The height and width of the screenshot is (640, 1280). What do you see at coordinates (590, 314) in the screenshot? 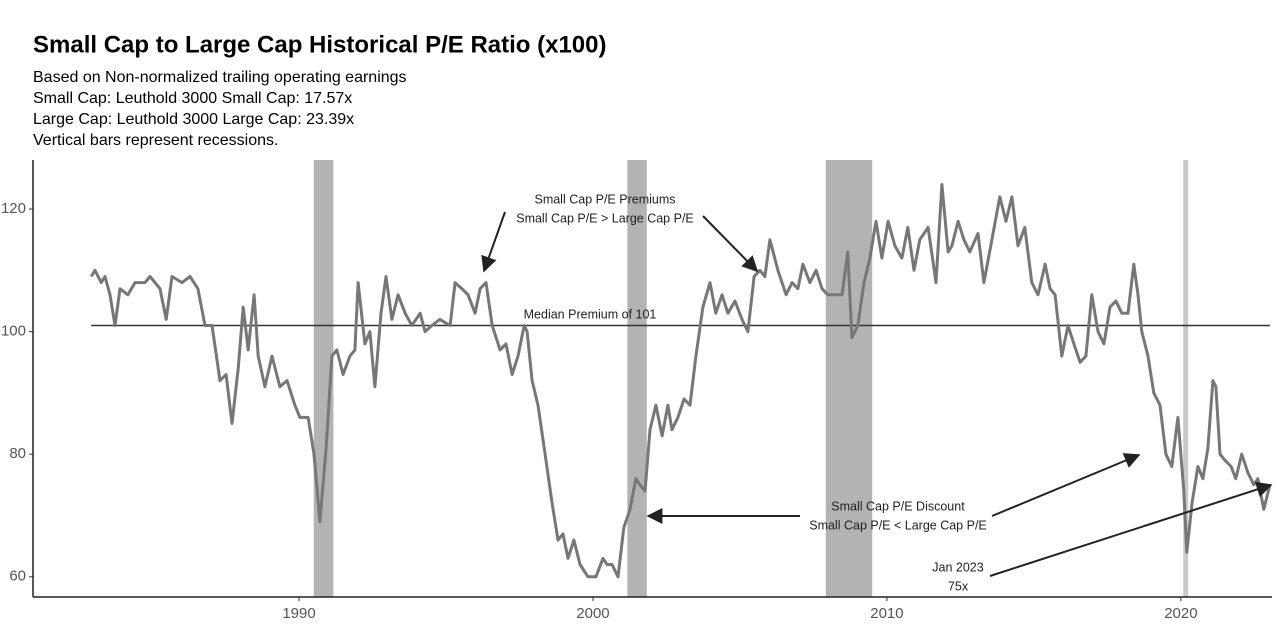
I see `annotation: Median Premium of 101` at bounding box center [590, 314].